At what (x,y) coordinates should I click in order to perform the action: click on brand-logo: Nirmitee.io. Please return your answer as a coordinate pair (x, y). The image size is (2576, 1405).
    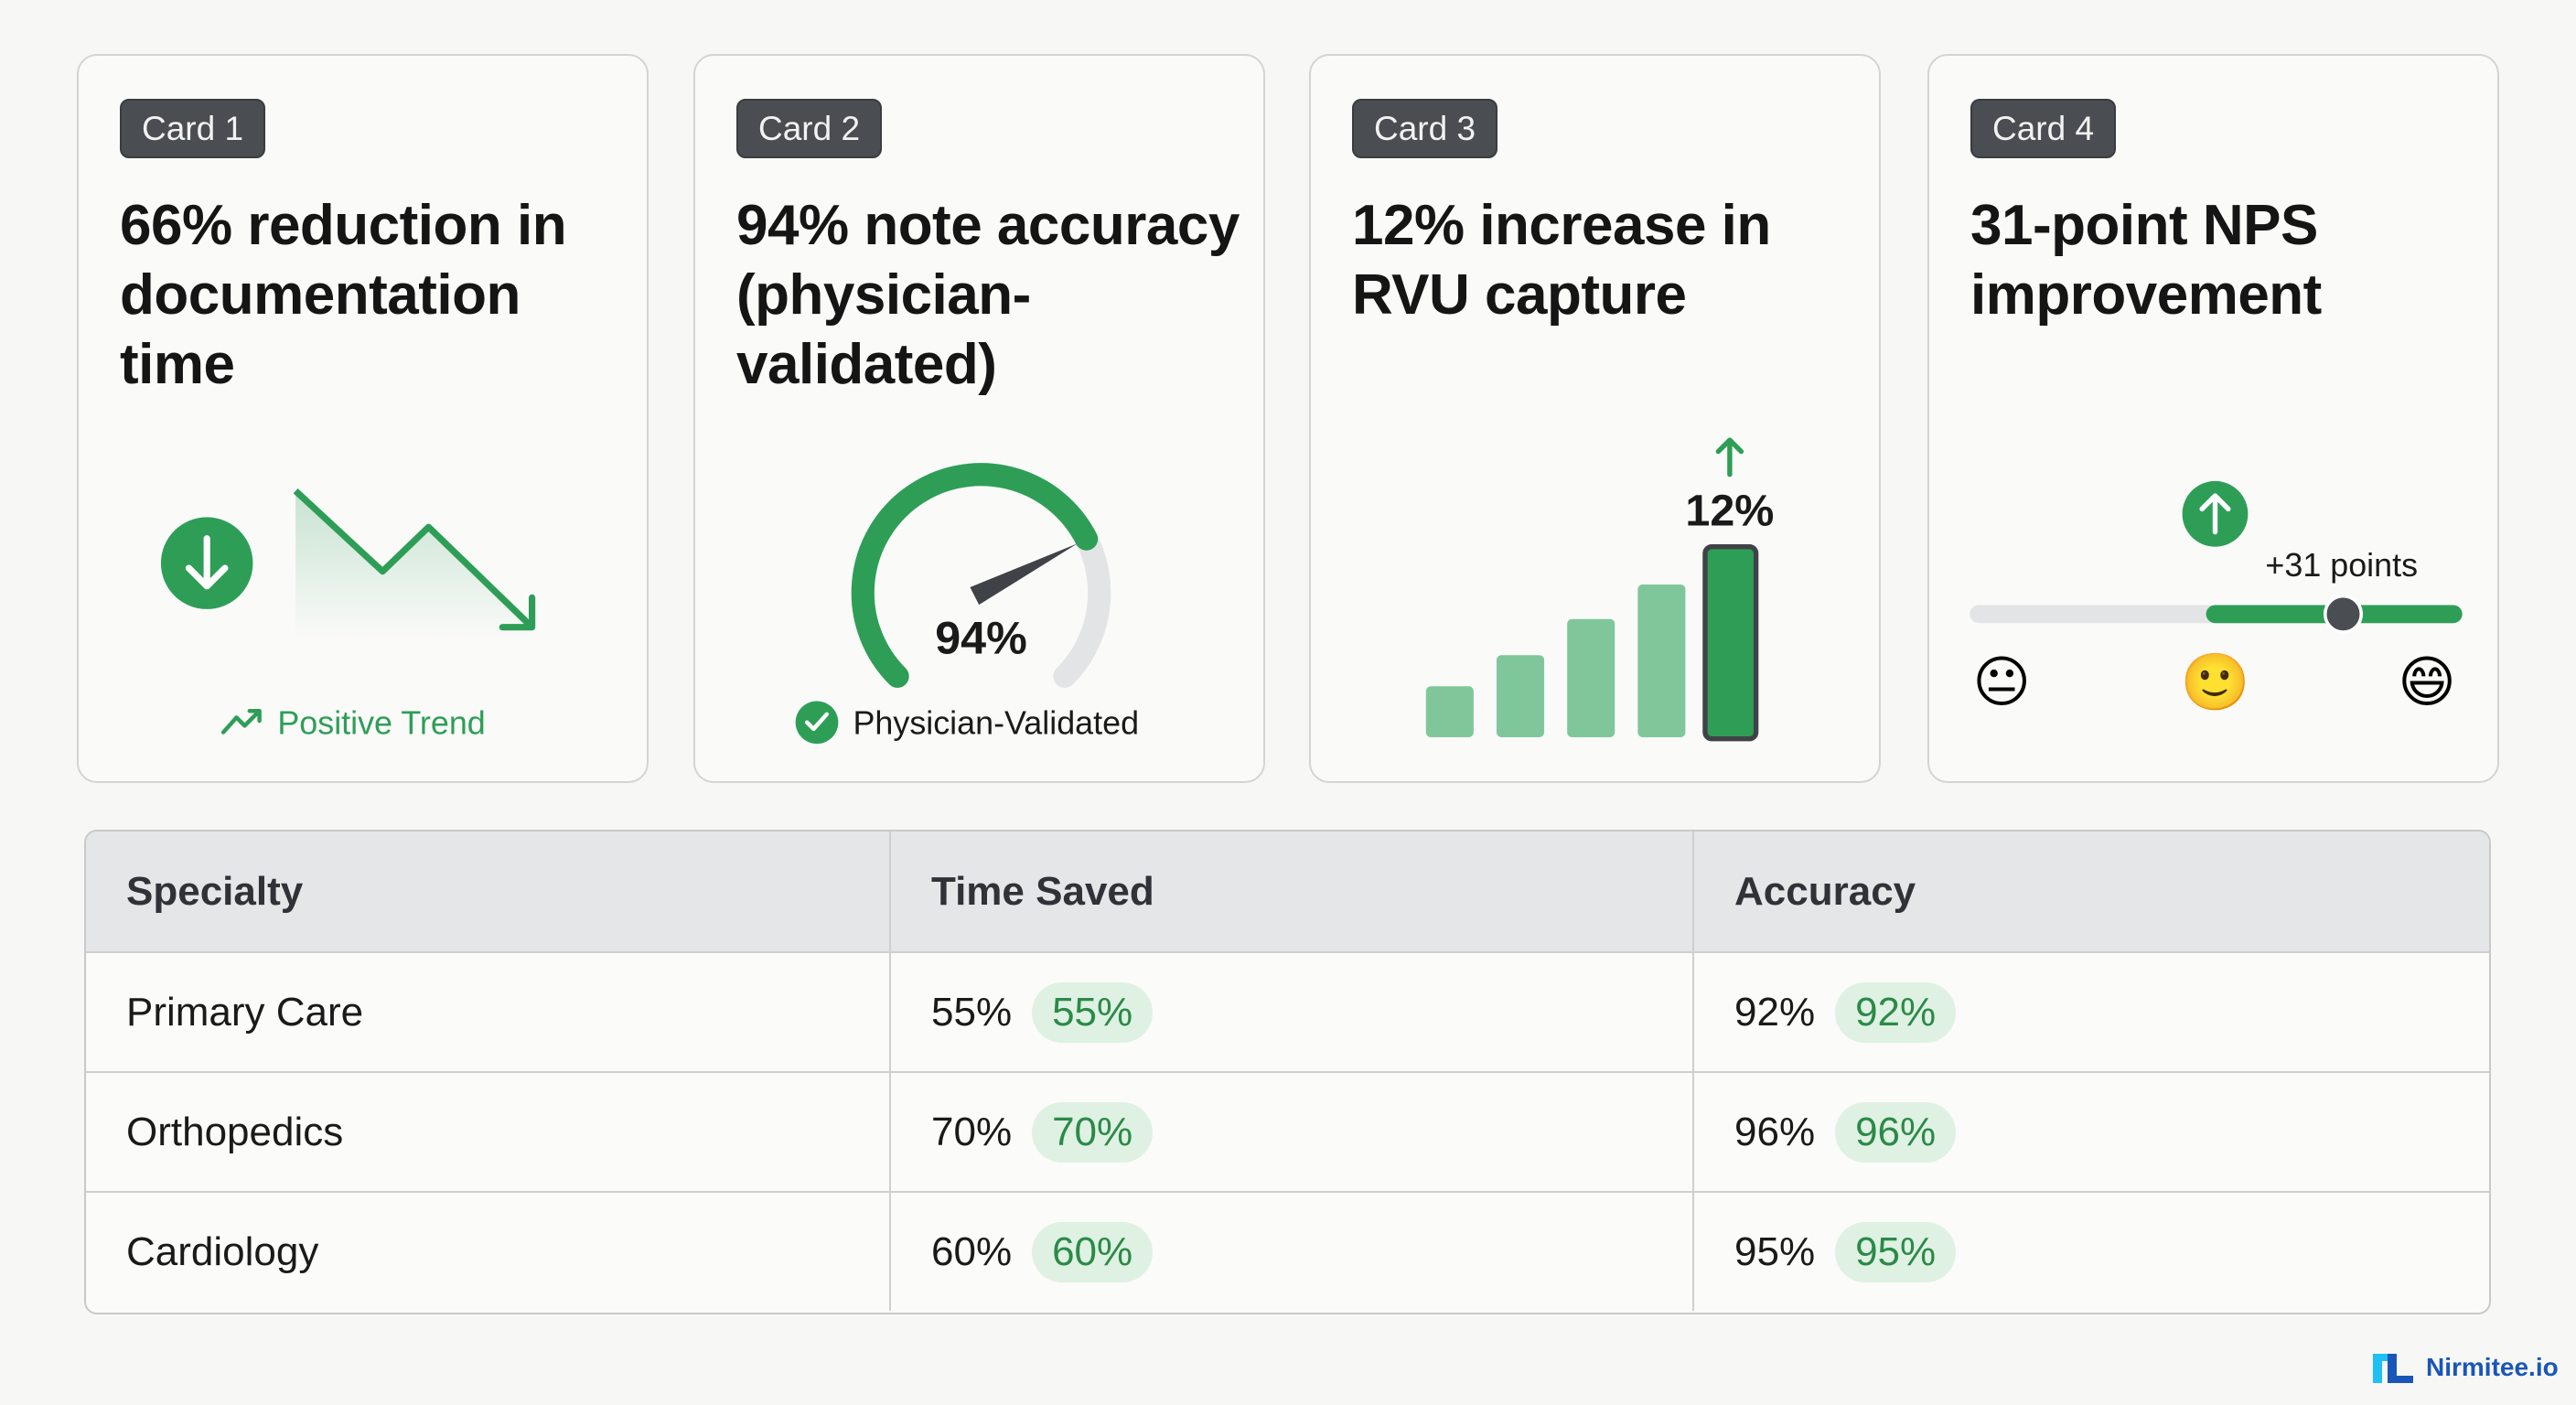
    Looking at the image, I should click on (2466, 1367).